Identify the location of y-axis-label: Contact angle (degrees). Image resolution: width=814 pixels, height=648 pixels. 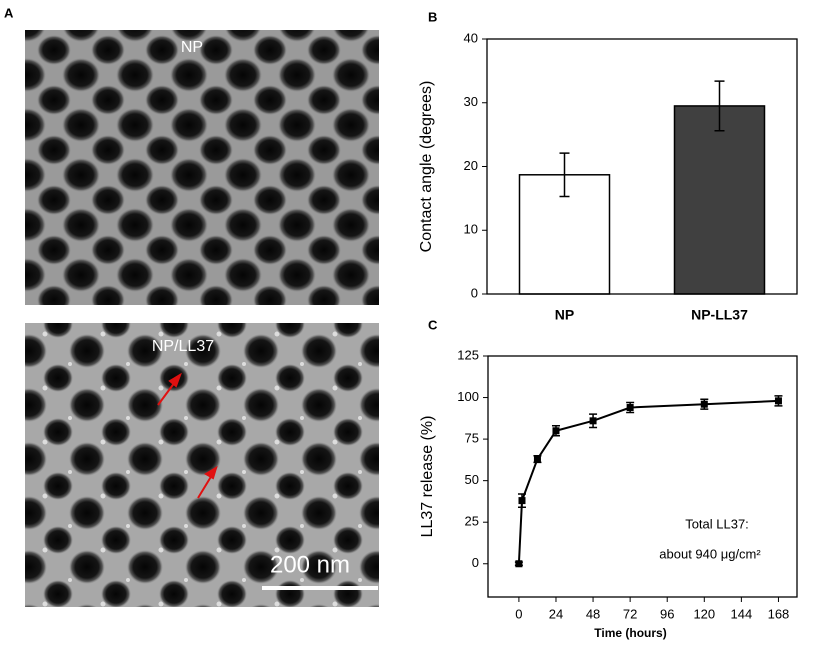
(426, 167).